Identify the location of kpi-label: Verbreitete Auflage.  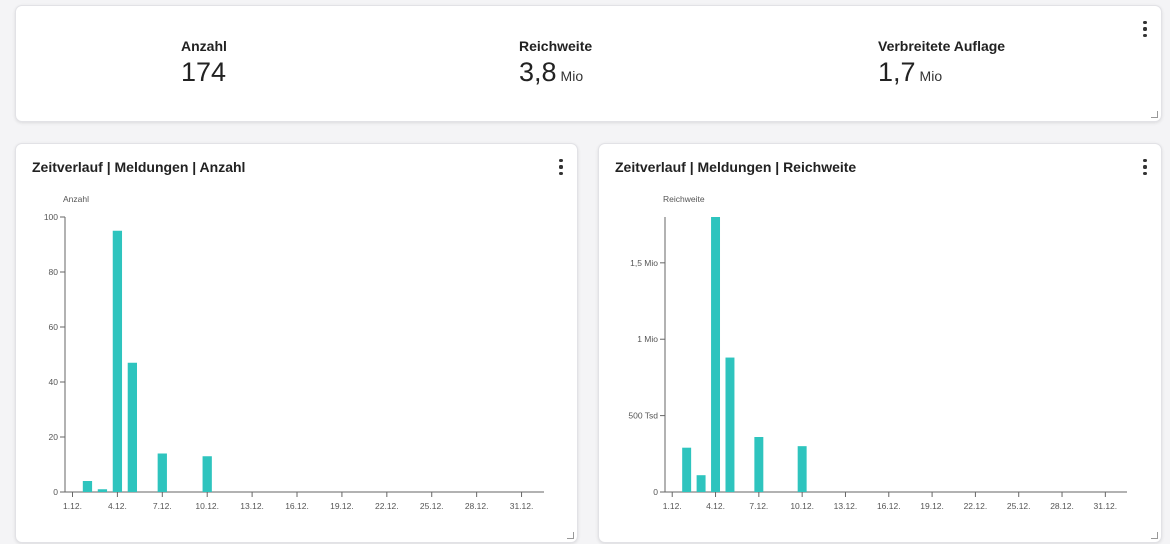
(942, 46).